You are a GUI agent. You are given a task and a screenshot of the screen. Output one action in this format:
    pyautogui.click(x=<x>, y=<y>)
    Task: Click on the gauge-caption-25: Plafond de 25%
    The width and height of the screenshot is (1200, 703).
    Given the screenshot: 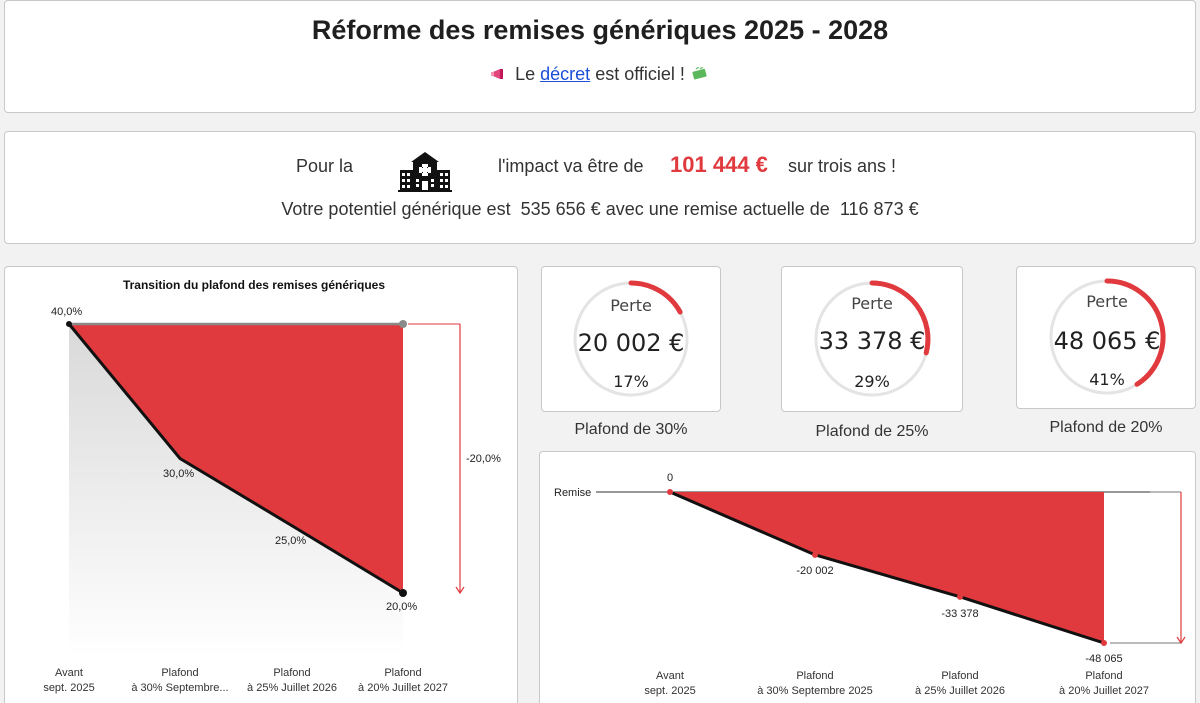 What is the action you would take?
    pyautogui.click(x=872, y=431)
    